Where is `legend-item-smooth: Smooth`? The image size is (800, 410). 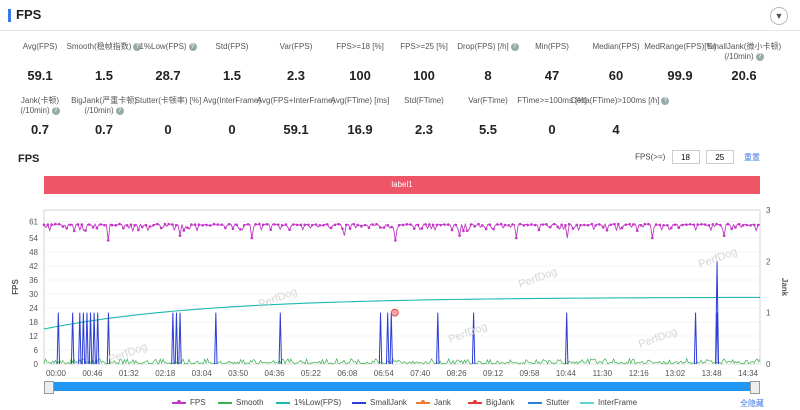 legend-item-smooth: Smooth is located at coordinates (241, 402).